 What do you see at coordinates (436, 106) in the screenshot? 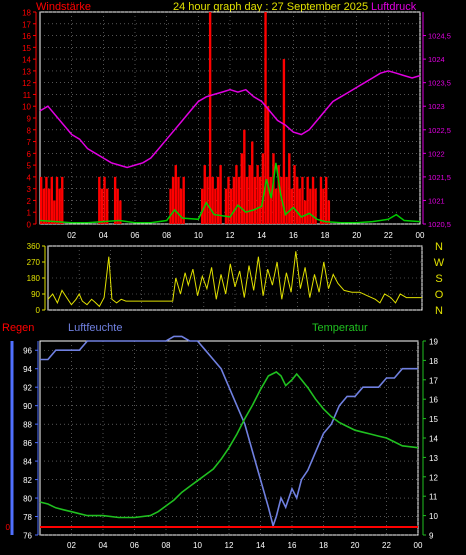
I see `pressure-axis-tick-label: 1023` at bounding box center [436, 106].